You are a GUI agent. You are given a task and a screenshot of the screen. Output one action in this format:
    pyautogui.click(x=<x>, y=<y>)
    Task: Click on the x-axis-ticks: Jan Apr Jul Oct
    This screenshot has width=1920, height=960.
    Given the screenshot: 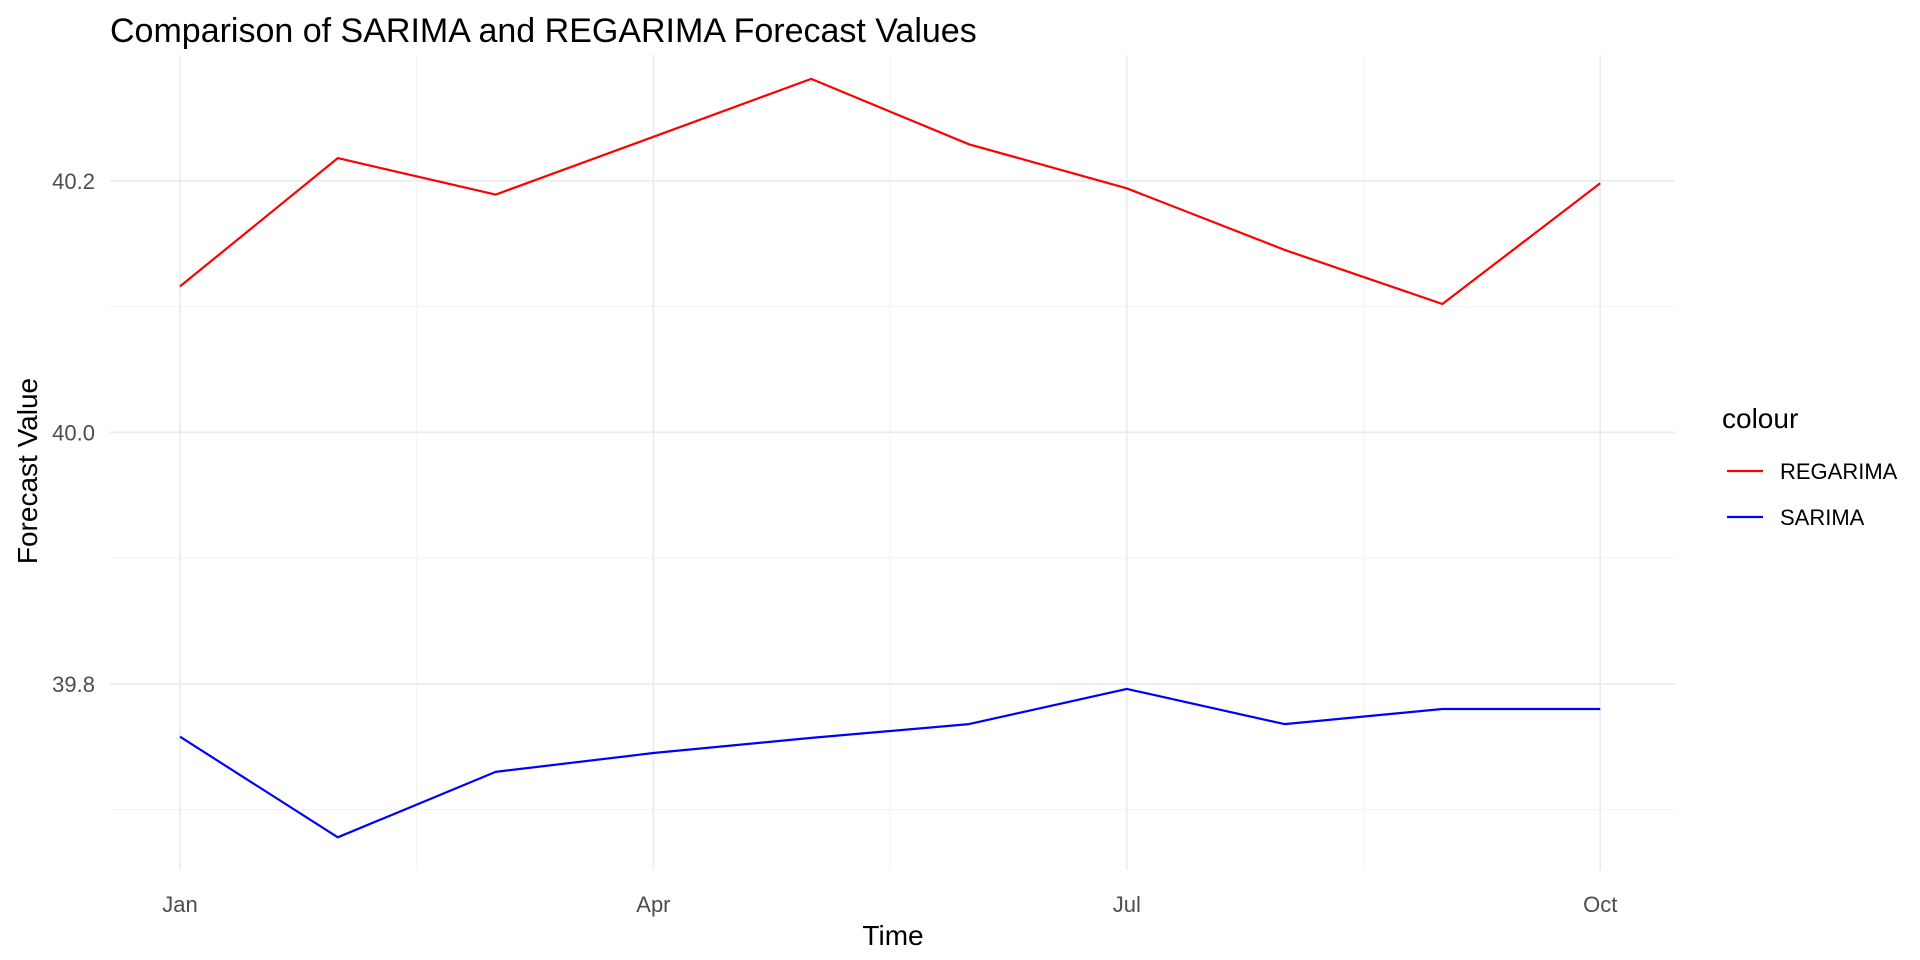 What is the action you would take?
    pyautogui.click(x=889, y=904)
    